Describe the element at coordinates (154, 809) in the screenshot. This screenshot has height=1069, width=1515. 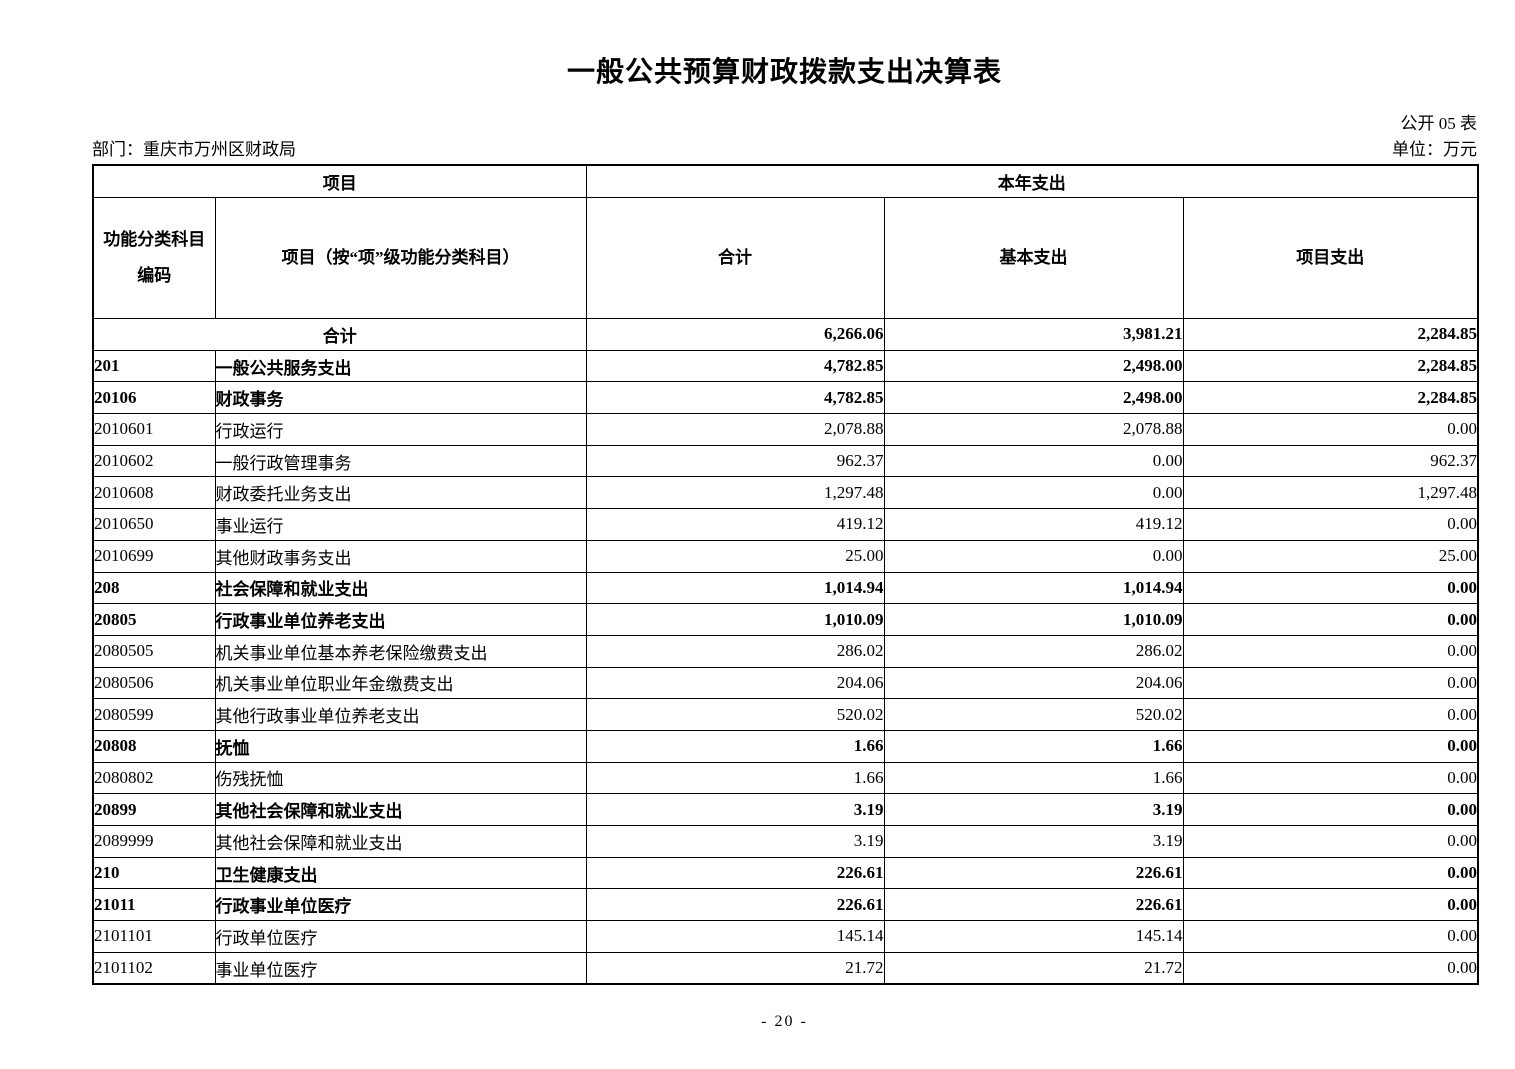
I see `row-code: 20899` at that location.